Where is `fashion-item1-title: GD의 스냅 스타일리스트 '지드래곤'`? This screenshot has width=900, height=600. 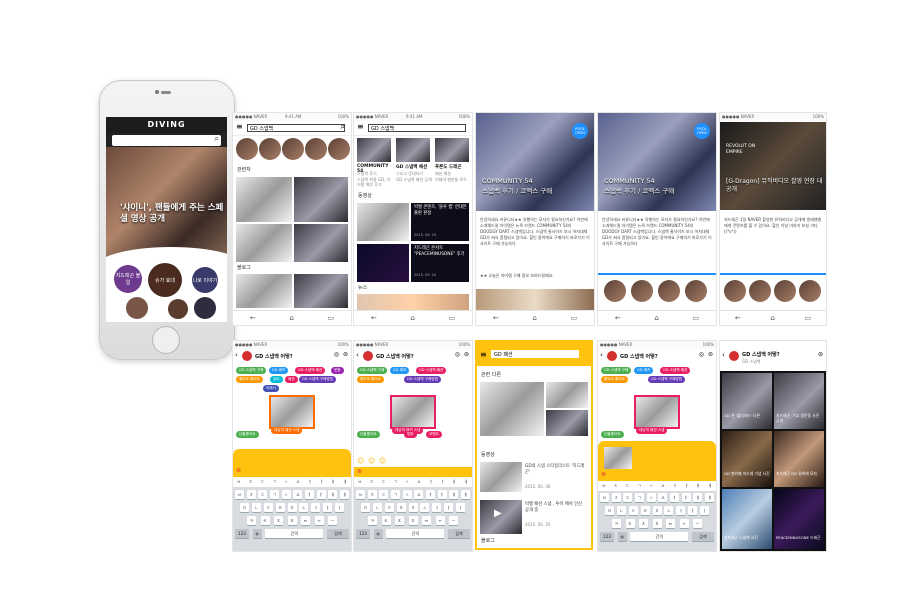 fashion-item1-title: GD의 스냅 스타일리스트 '지드래곤' is located at coordinates (555, 469).